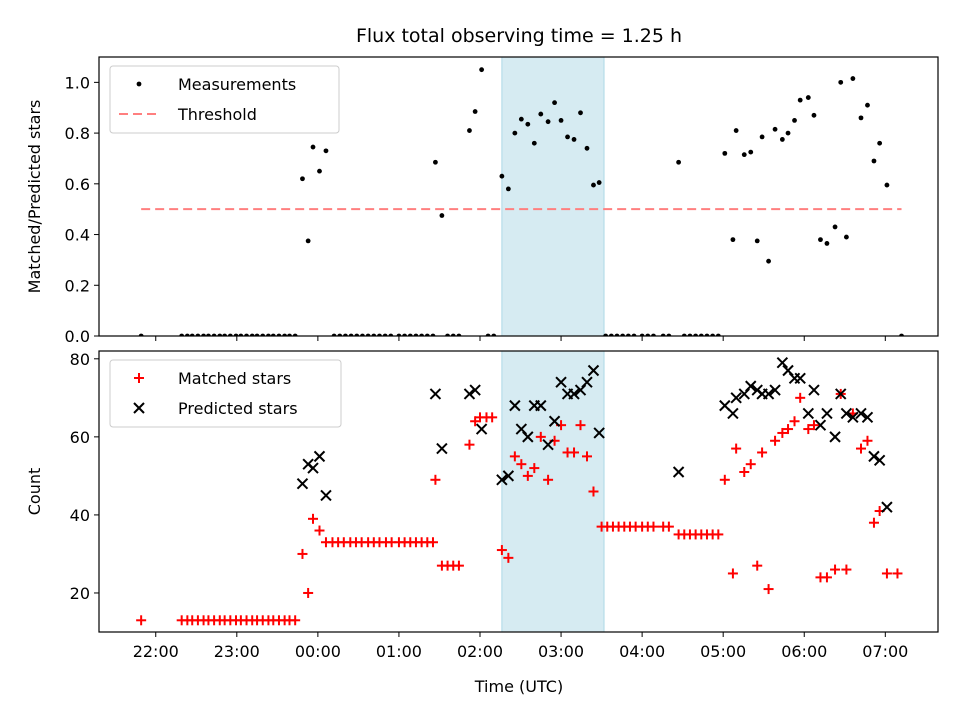 The height and width of the screenshot is (720, 960). Describe the element at coordinates (885, 651) in the screenshot. I see `x-tick-label: 07:00` at that location.